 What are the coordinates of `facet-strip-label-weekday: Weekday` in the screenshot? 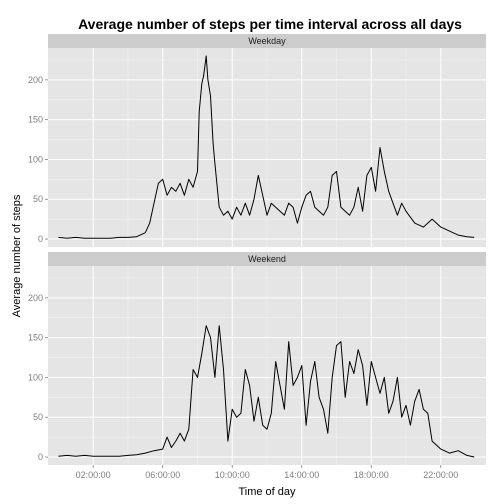 It's located at (267, 41).